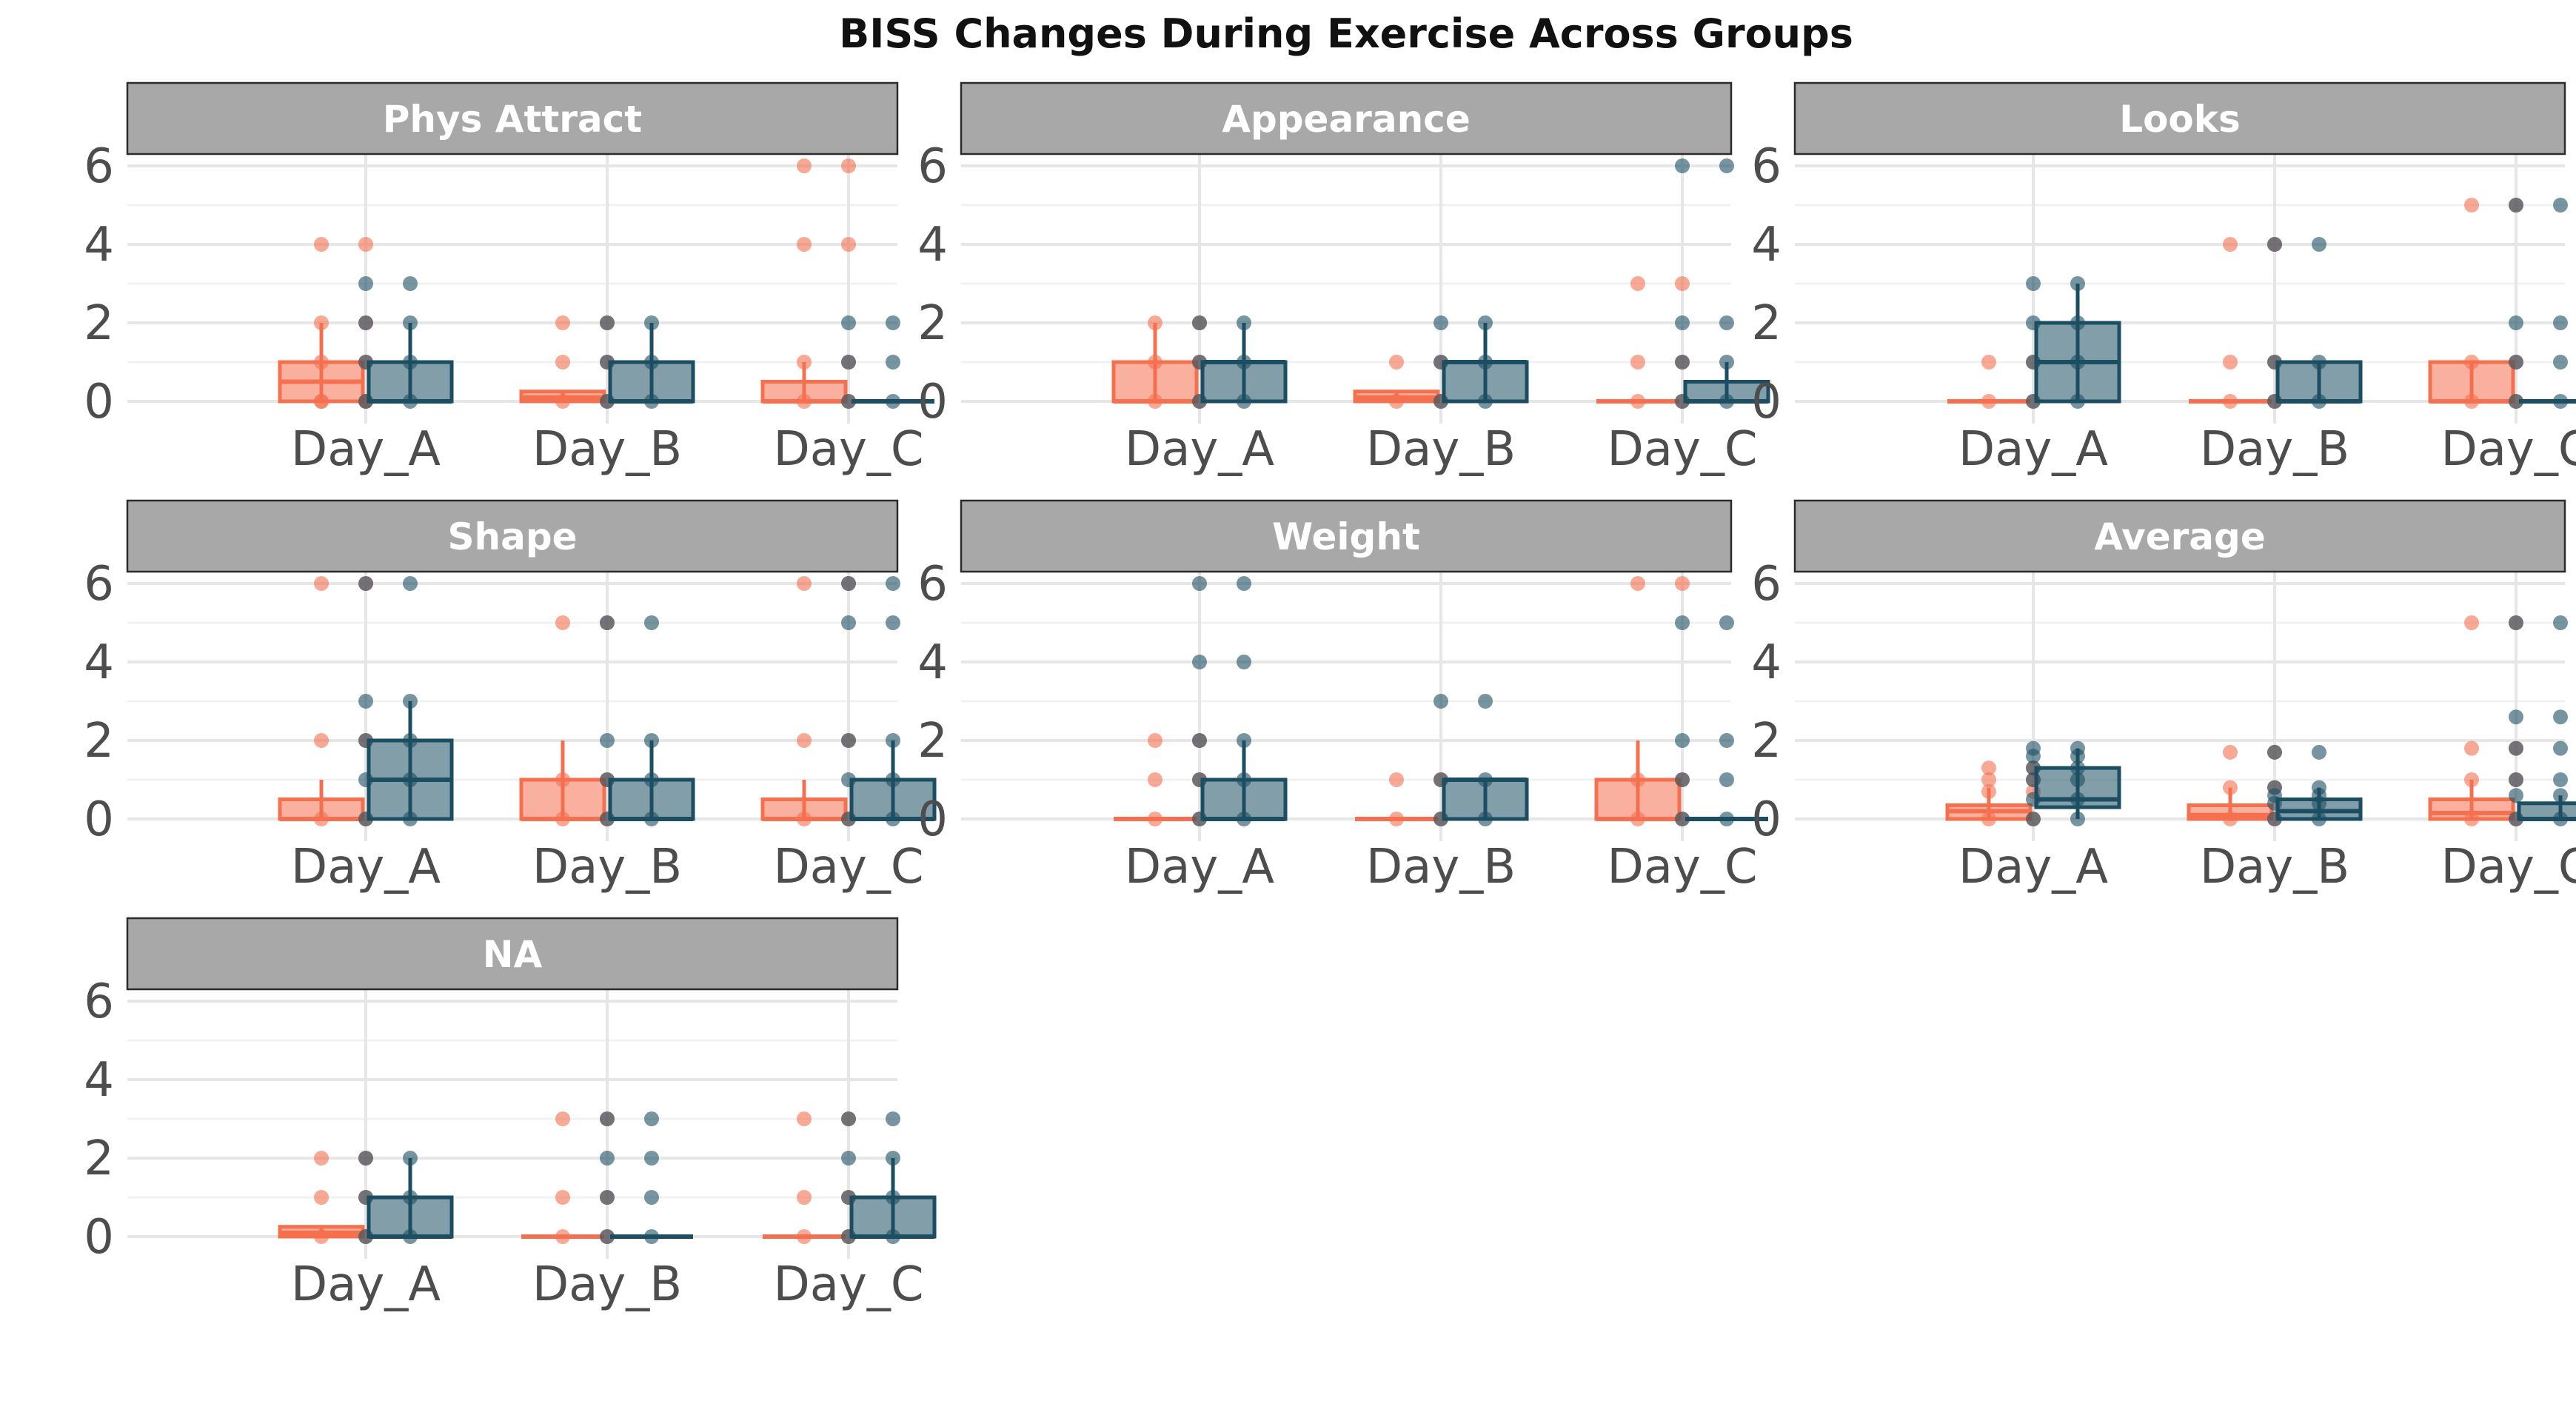 Image resolution: width=2576 pixels, height=1401 pixels. What do you see at coordinates (848, 450) in the screenshot?
I see `x-tick-label: Day_C` at bounding box center [848, 450].